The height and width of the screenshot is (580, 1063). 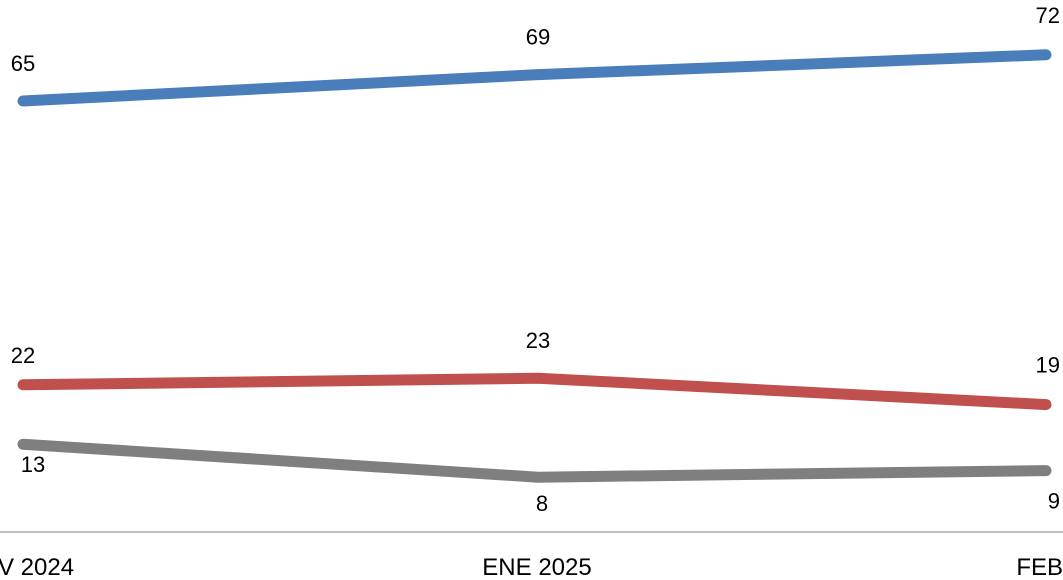 I want to click on x-tick-layer: V 2024 ENE 2025 FEB, so click(x=531, y=567).